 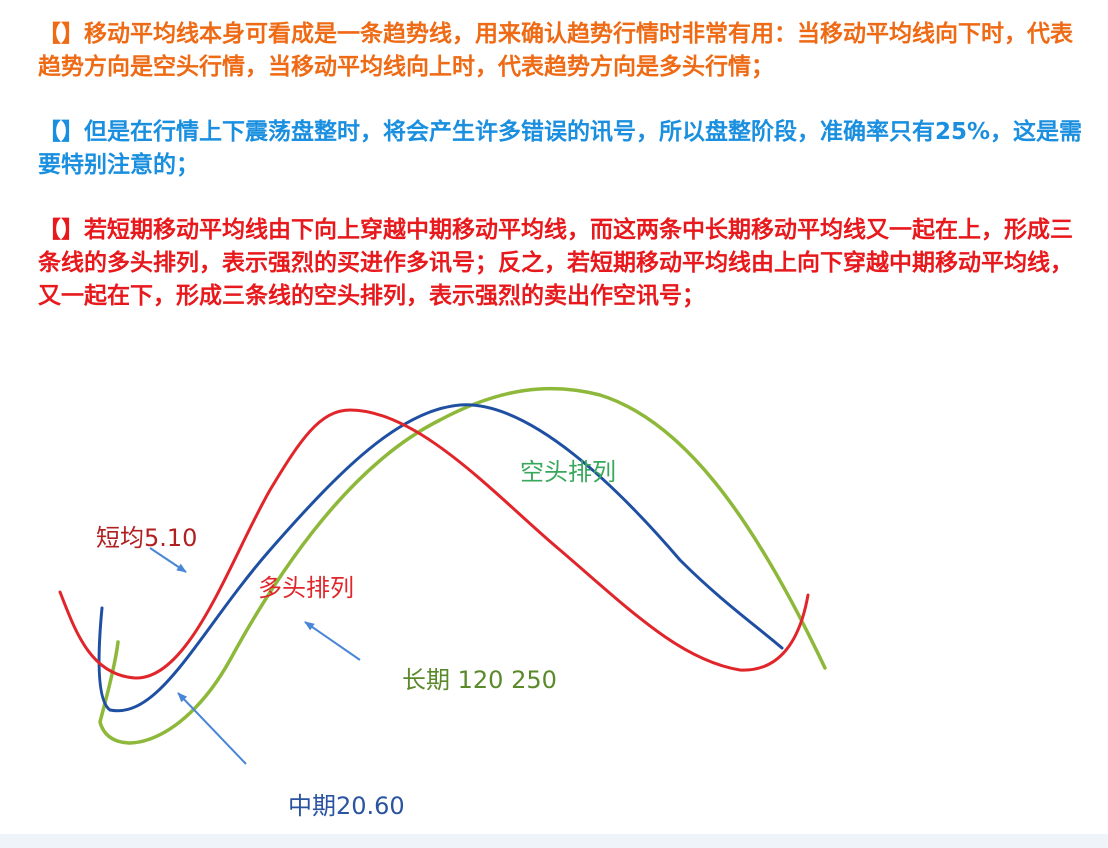 What do you see at coordinates (554, 841) in the screenshot?
I see `footer-strip` at bounding box center [554, 841].